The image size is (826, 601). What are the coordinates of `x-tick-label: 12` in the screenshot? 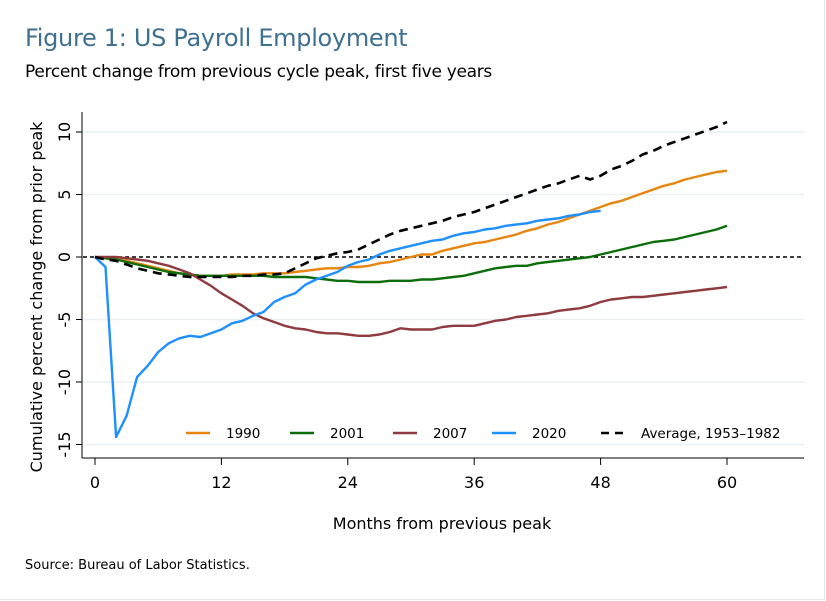 It's located at (221, 482).